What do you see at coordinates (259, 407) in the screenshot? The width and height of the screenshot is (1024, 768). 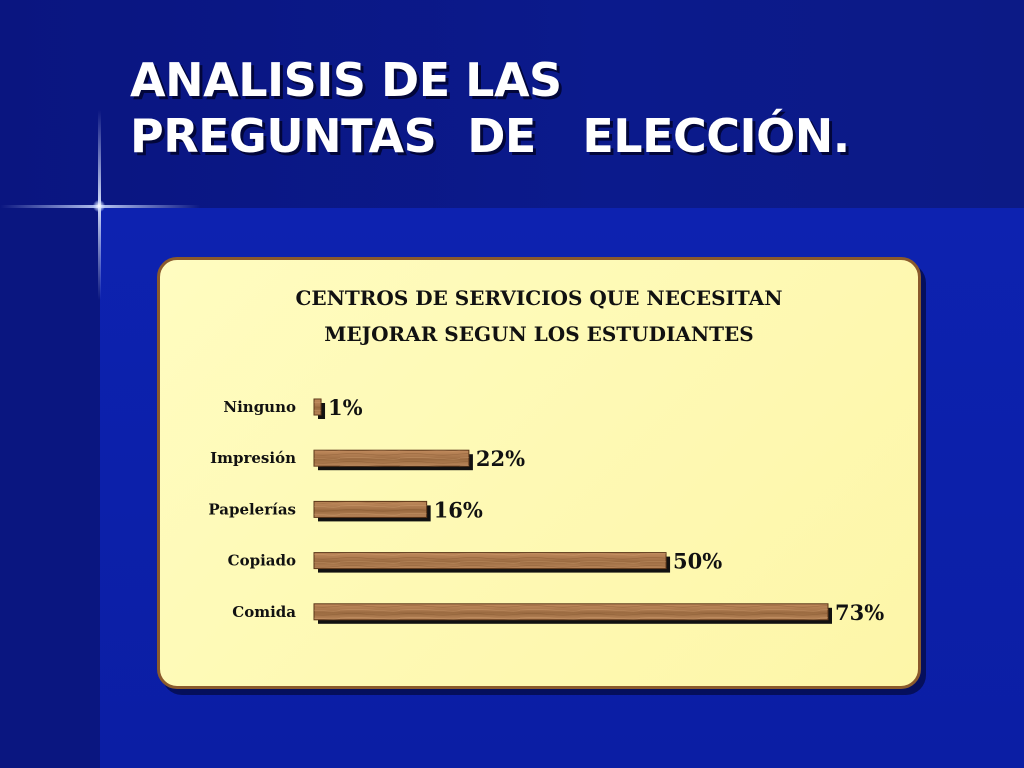 I see `category-label: Ninguno` at bounding box center [259, 407].